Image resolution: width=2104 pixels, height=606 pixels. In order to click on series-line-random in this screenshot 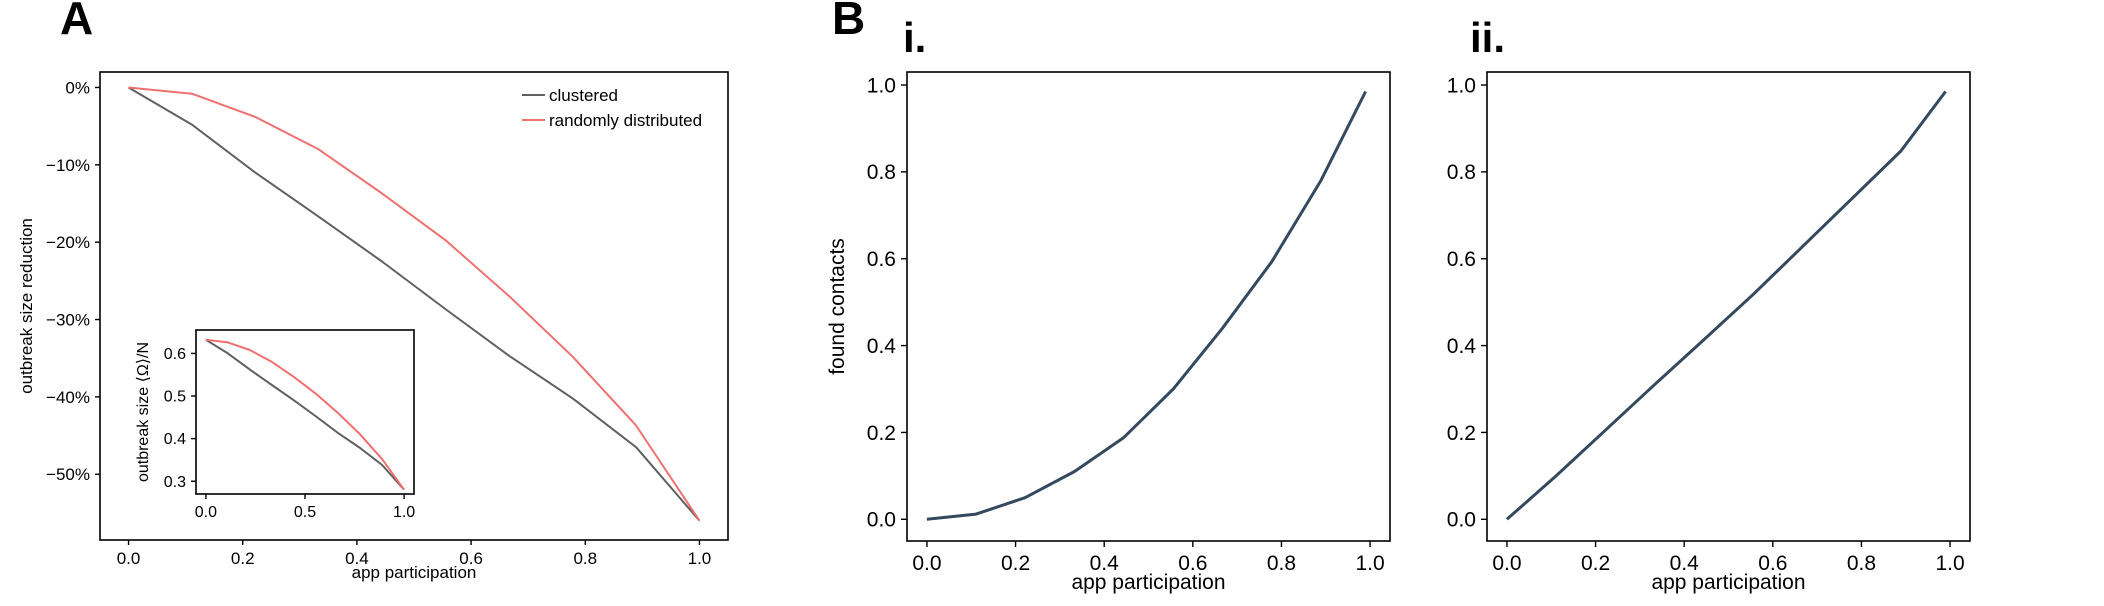, I will do `click(305, 414)`.